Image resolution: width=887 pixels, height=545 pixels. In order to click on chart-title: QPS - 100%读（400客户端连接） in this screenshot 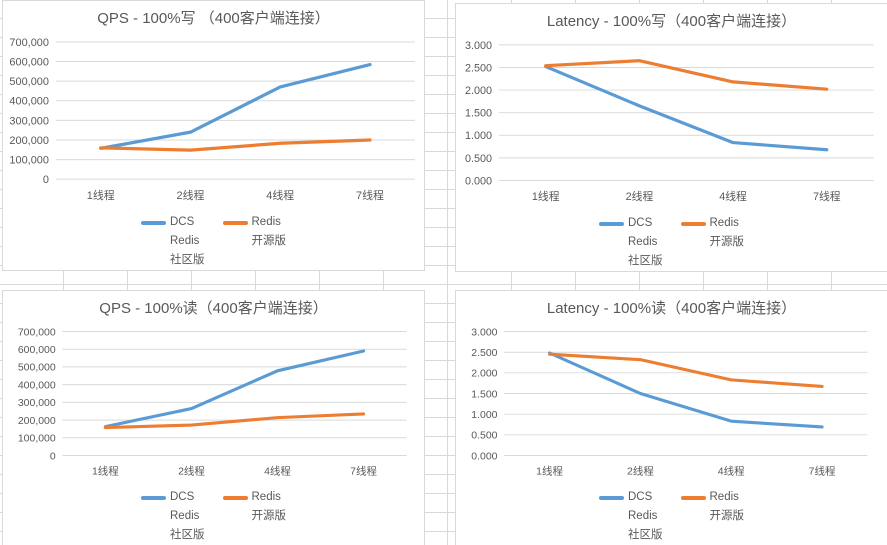, I will do `click(213, 308)`.